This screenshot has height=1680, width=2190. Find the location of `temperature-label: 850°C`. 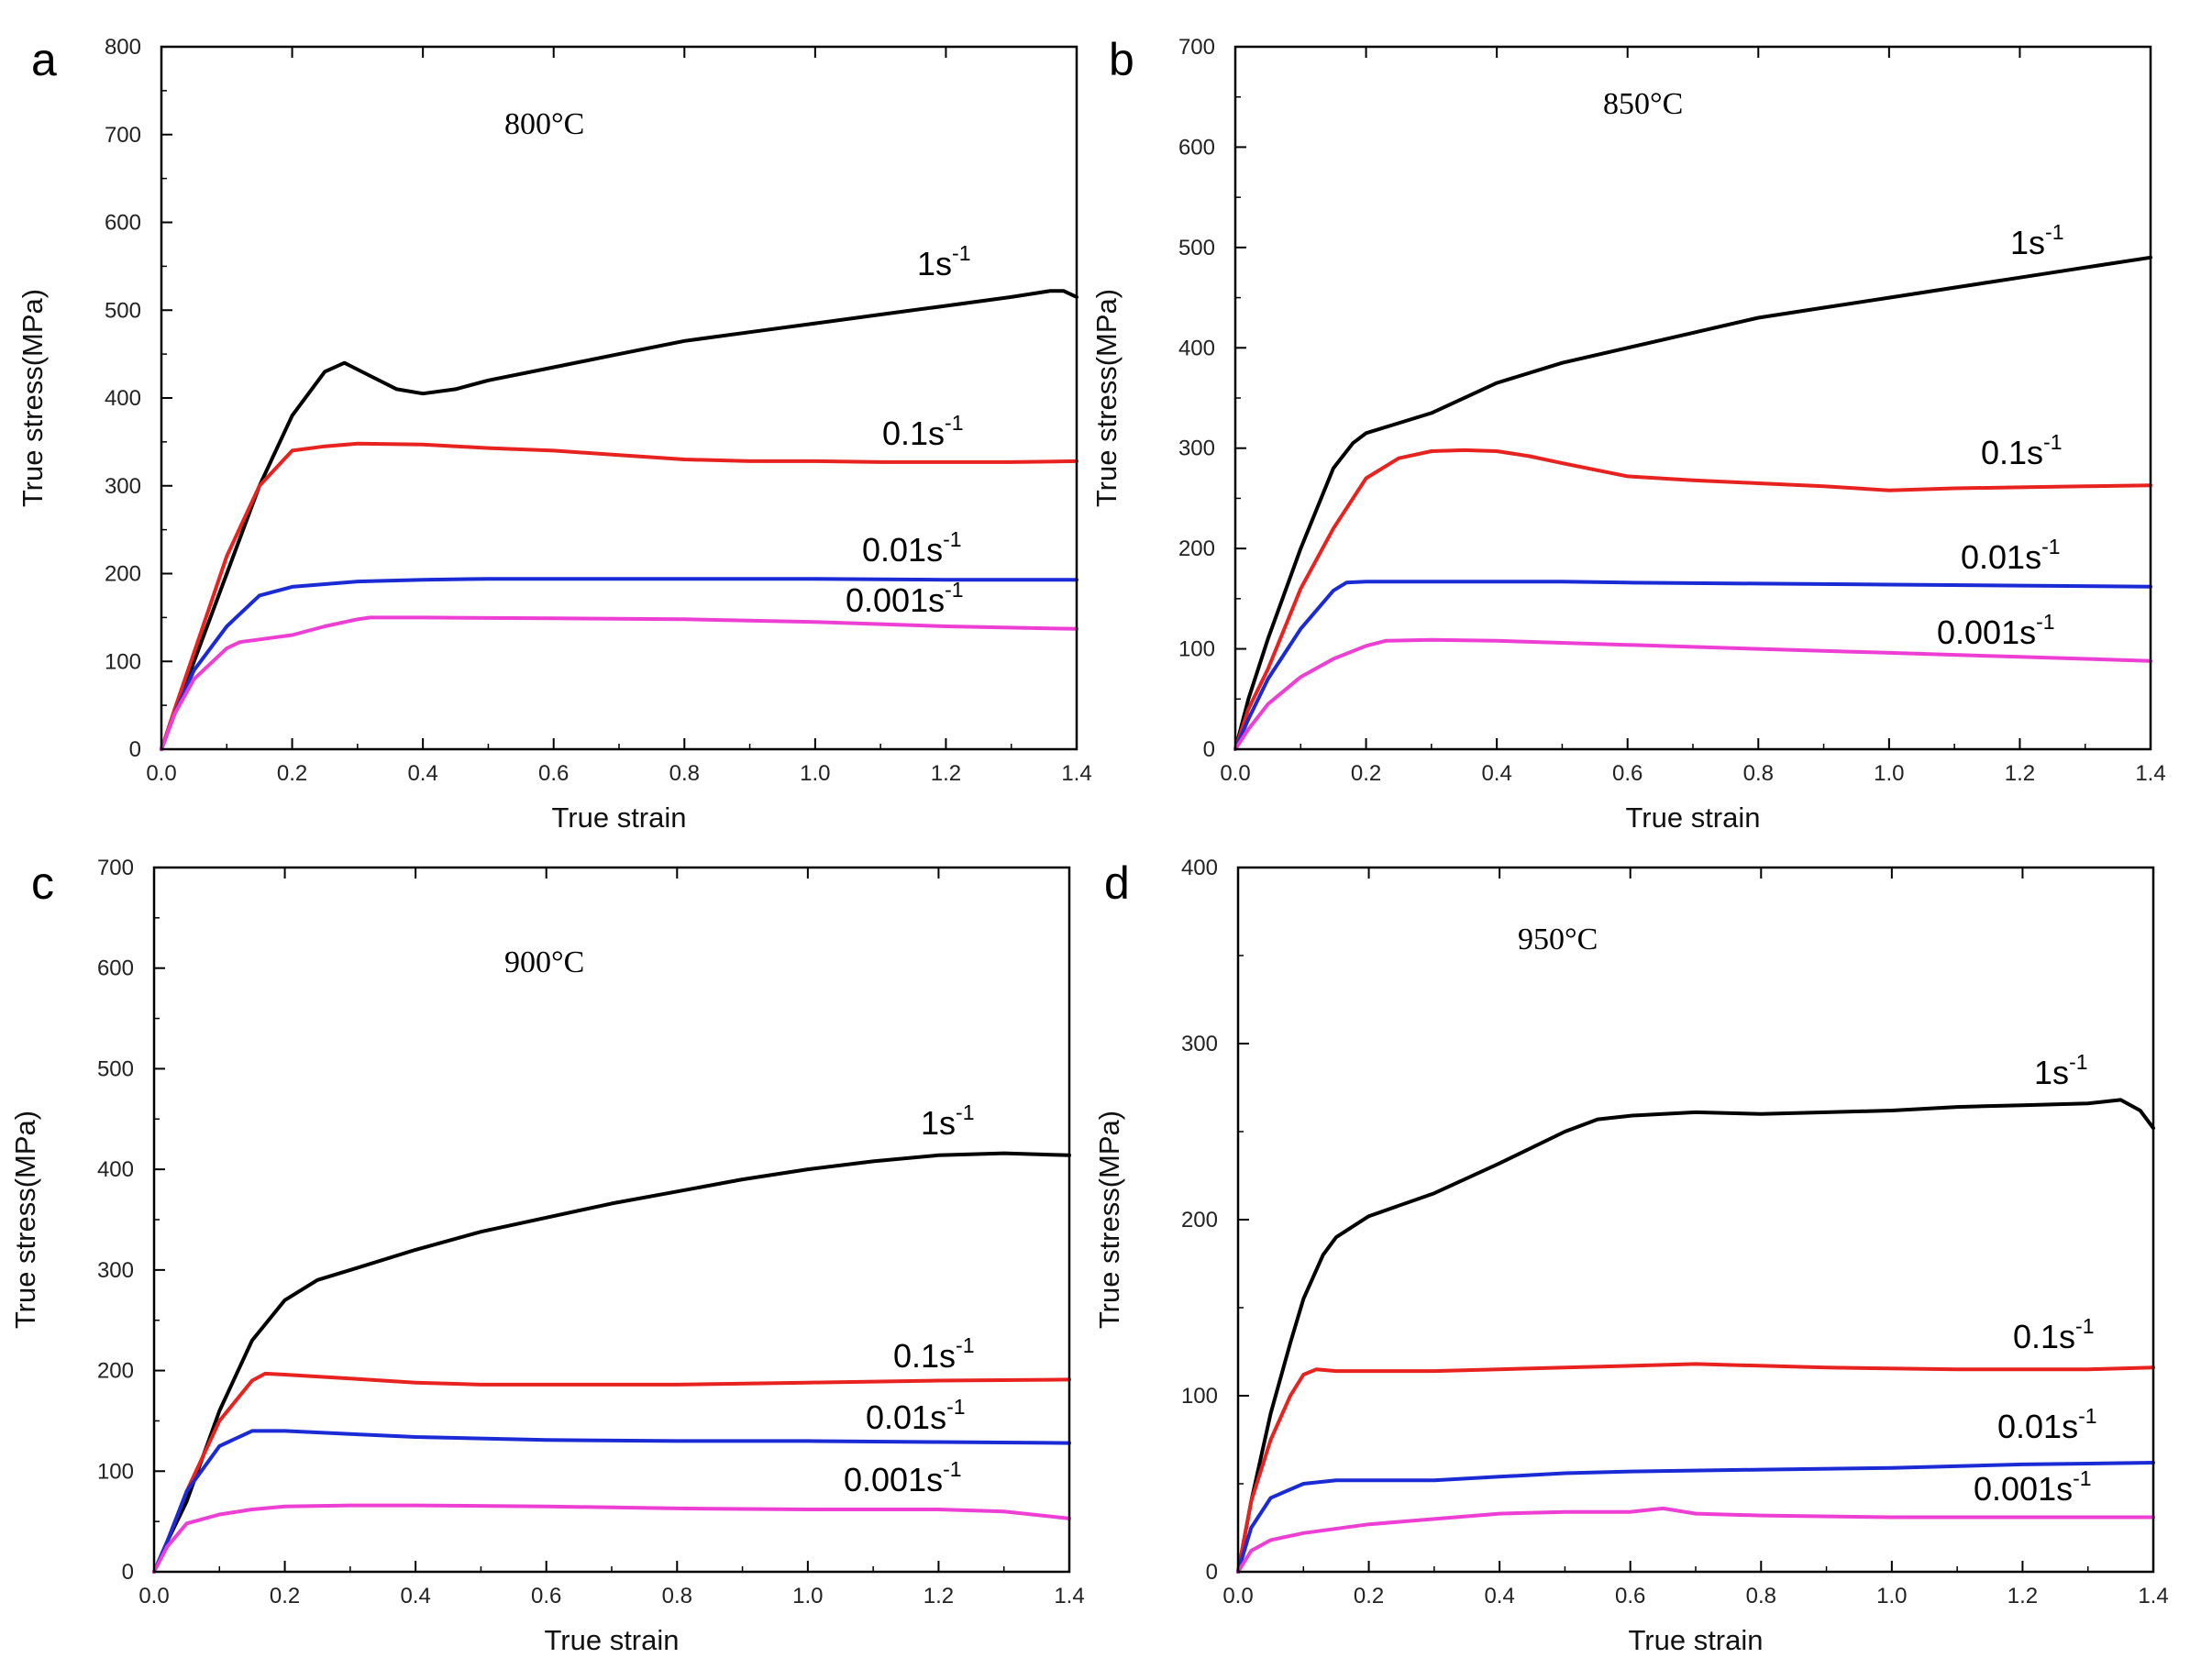

temperature-label: 850°C is located at coordinates (1643, 104).